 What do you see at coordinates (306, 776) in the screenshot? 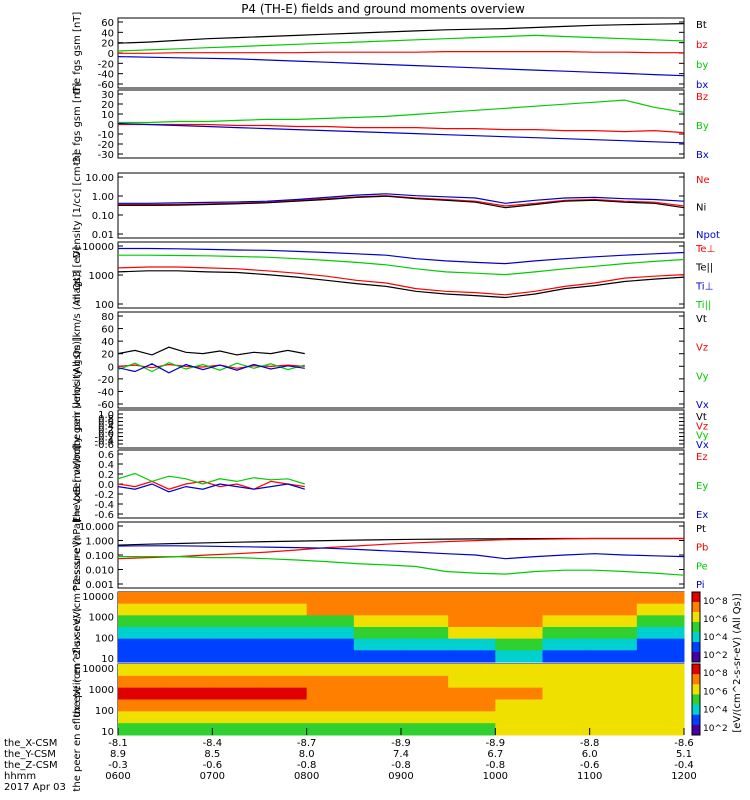
I see `xtick-label: 0800` at bounding box center [306, 776].